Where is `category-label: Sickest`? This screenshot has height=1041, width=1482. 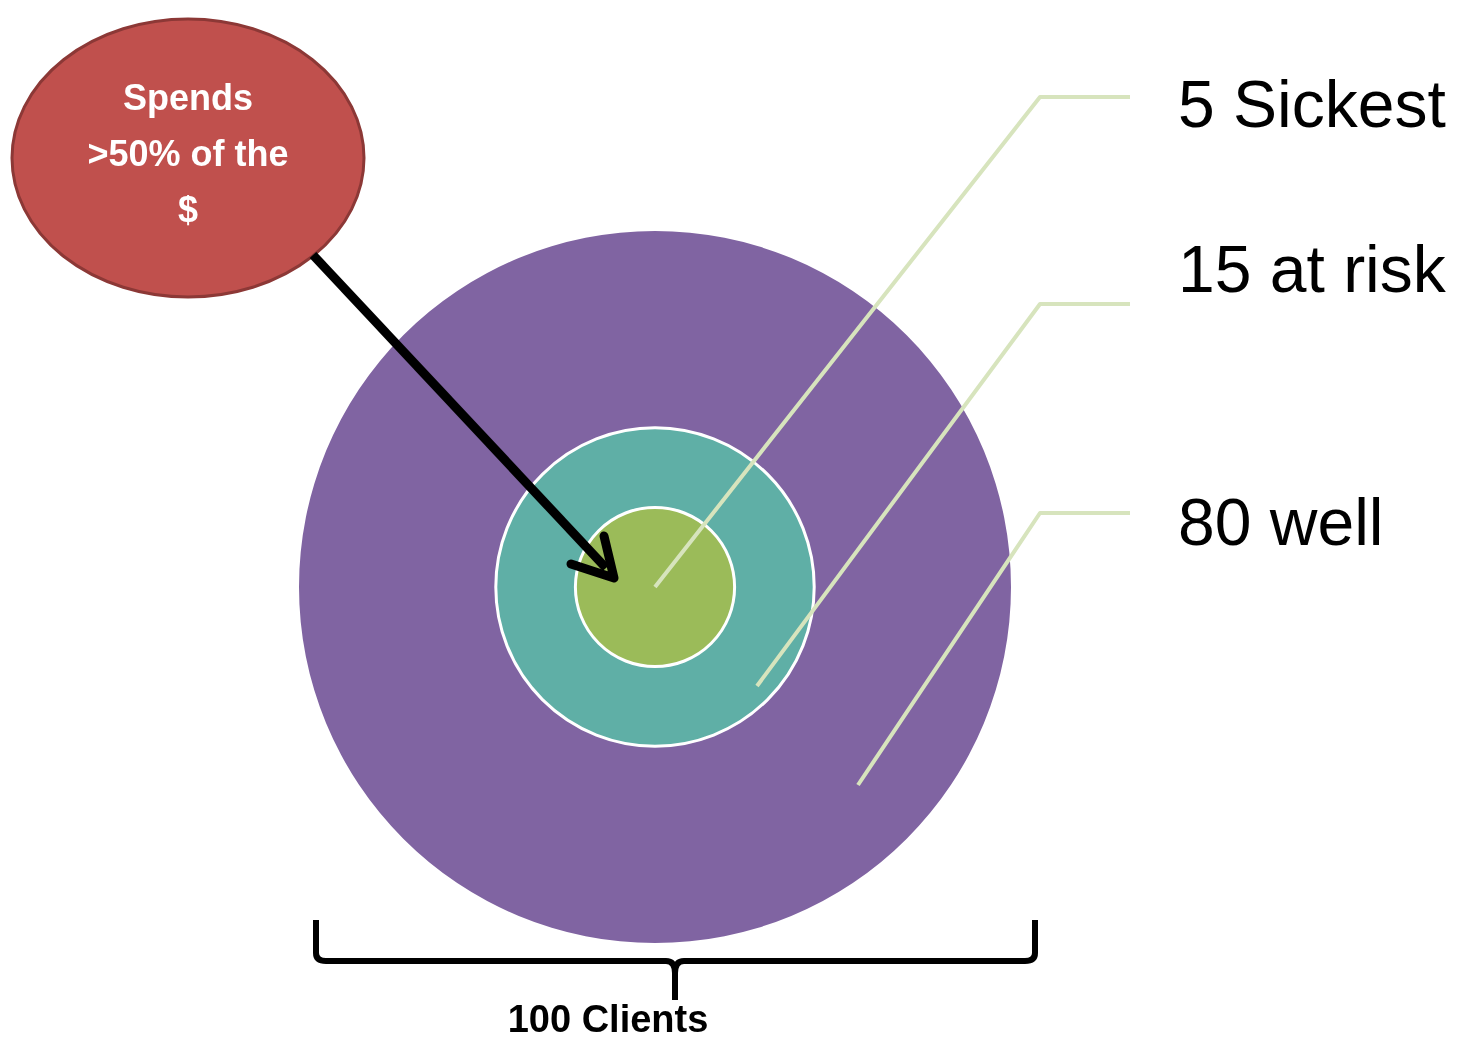 category-label: Sickest is located at coordinates (1339, 104).